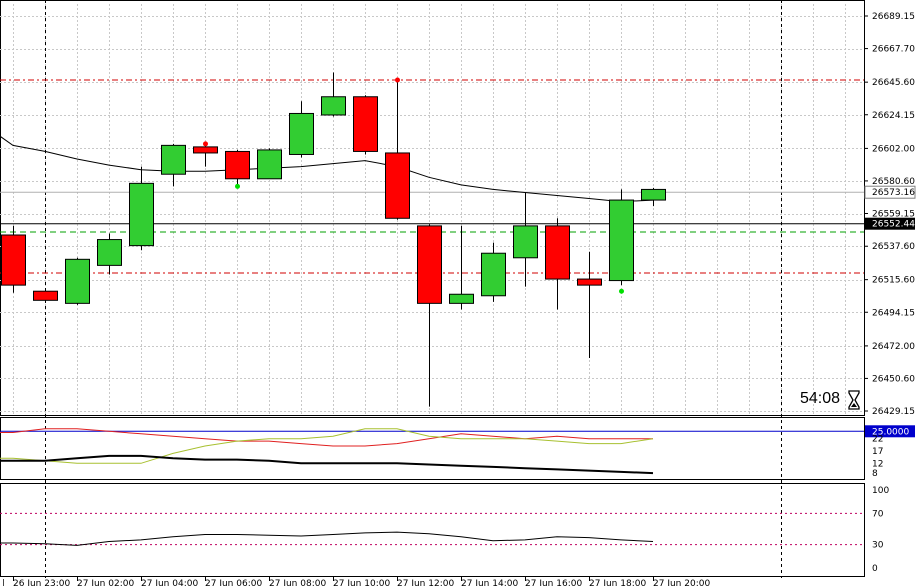  Describe the element at coordinates (893, 379) in the screenshot. I see `price-tick-label: 26450.60` at that location.